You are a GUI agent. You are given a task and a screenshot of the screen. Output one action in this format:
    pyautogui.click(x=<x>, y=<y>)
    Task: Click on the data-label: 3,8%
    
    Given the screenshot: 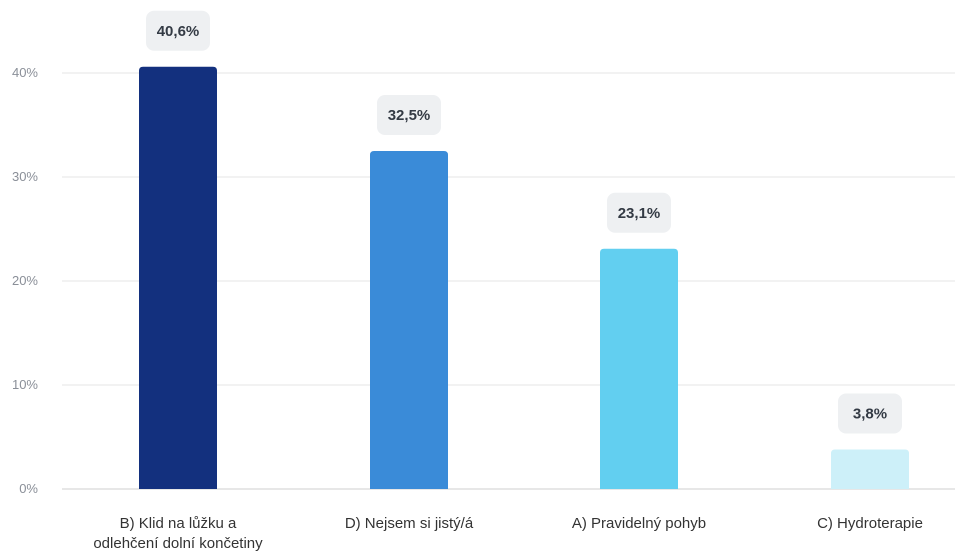 What is the action you would take?
    pyautogui.click(x=870, y=413)
    